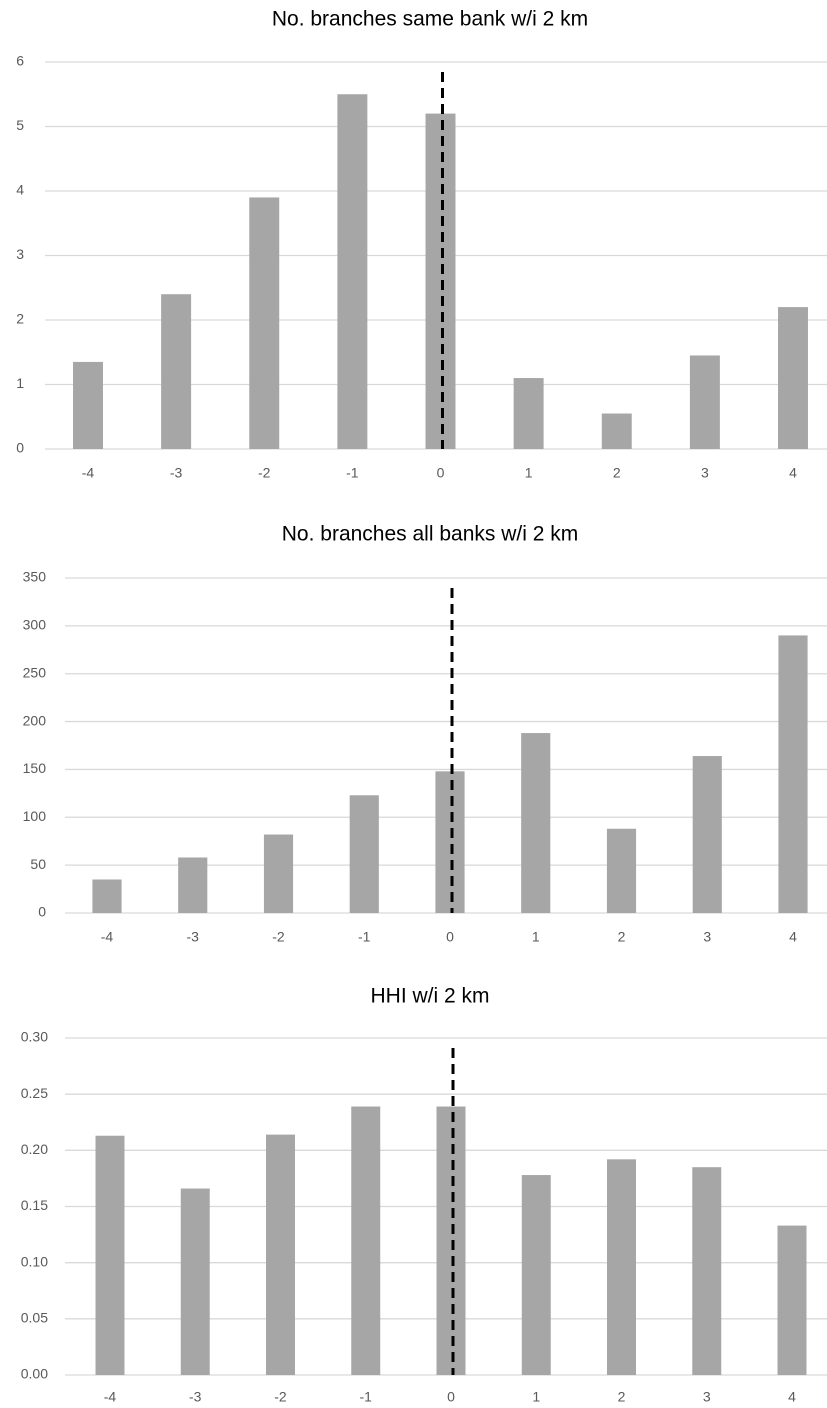 The height and width of the screenshot is (1408, 827). Describe the element at coordinates (430, 19) in the screenshot. I see `chart-title: No. branches same bank w/i 2 km` at that location.